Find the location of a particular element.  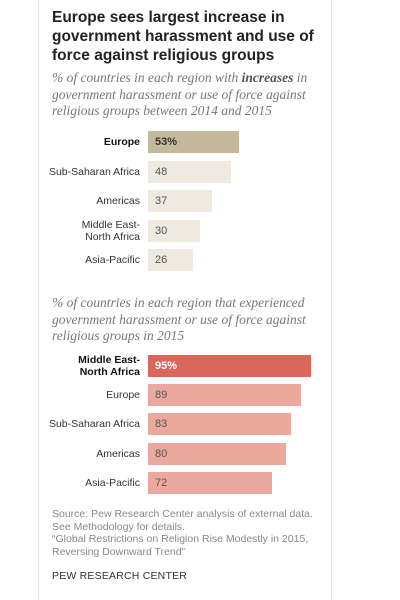

value-label: 80 is located at coordinates (161, 453).